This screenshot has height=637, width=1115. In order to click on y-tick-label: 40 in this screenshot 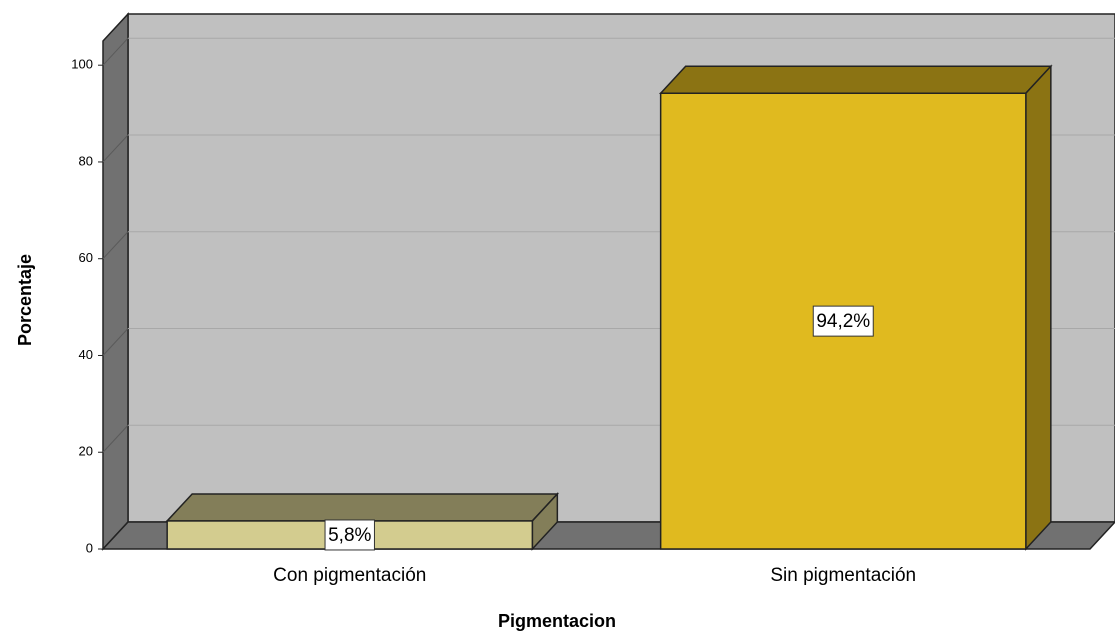, I will do `click(86, 354)`.